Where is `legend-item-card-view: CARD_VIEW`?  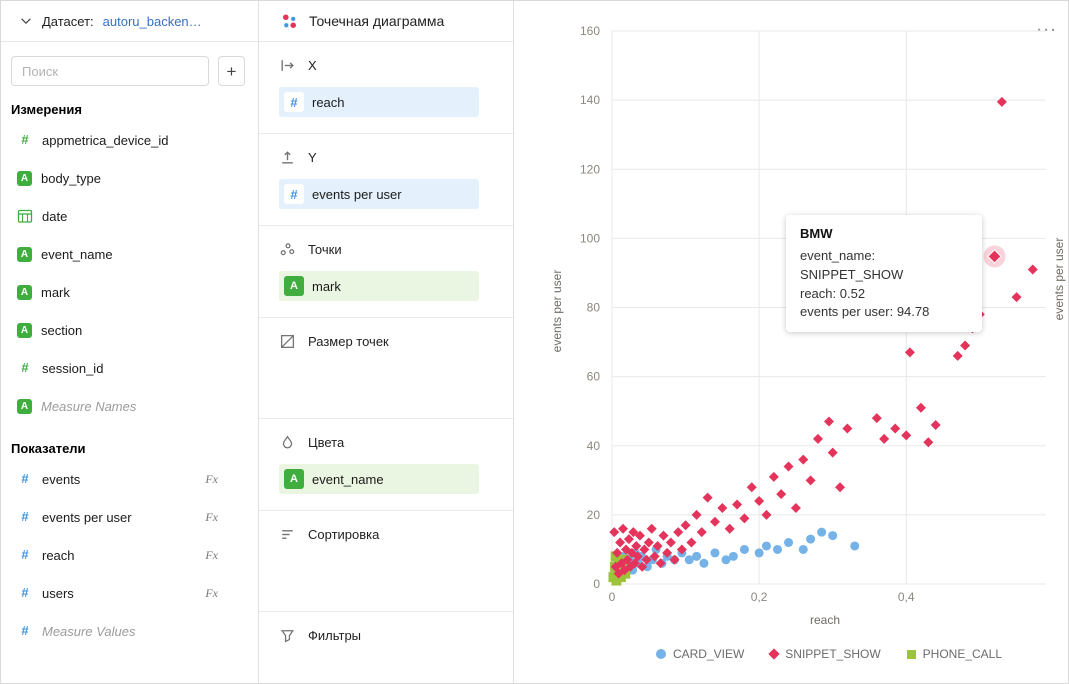 legend-item-card-view: CARD_VIEW is located at coordinates (699, 654).